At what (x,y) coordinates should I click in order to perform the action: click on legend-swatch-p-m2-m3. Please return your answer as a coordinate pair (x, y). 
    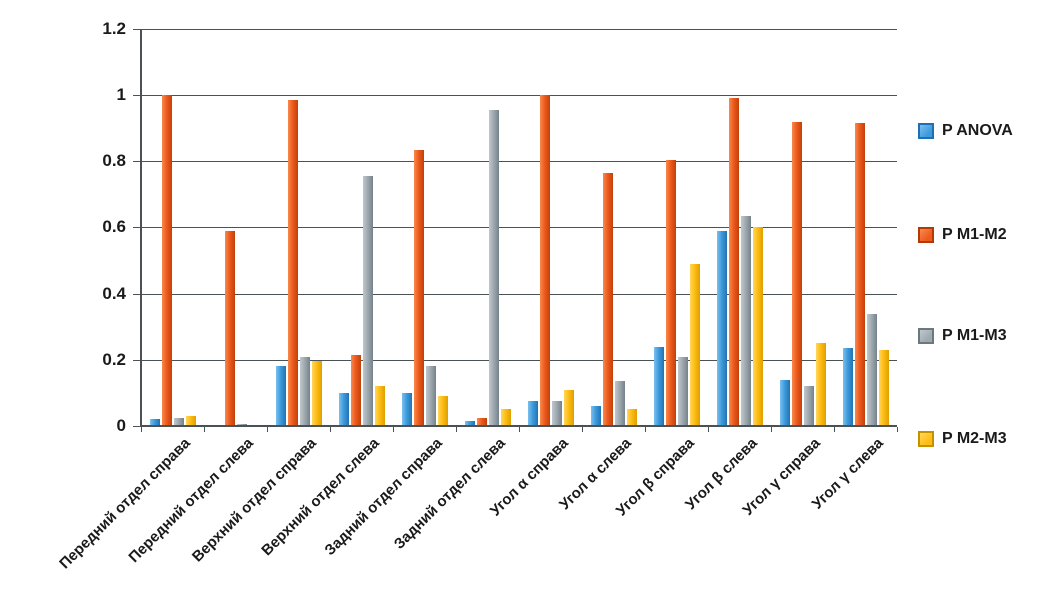
    Looking at the image, I should click on (926, 439).